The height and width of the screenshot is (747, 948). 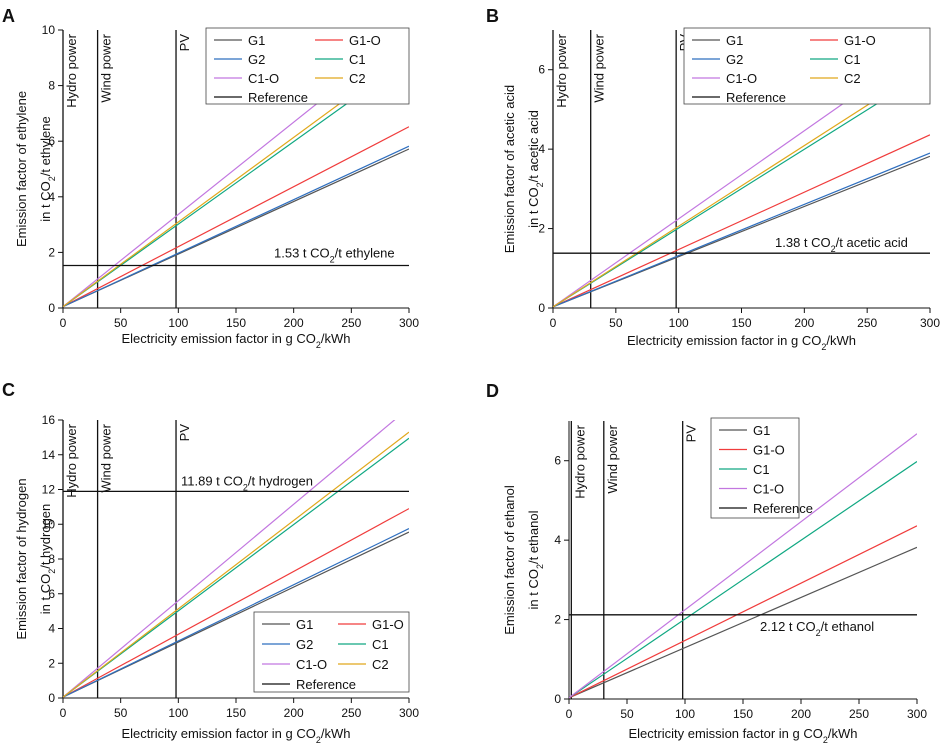 I want to click on y-axis-subtitle: in t CO2/t hydrogen, so click(x=47, y=559).